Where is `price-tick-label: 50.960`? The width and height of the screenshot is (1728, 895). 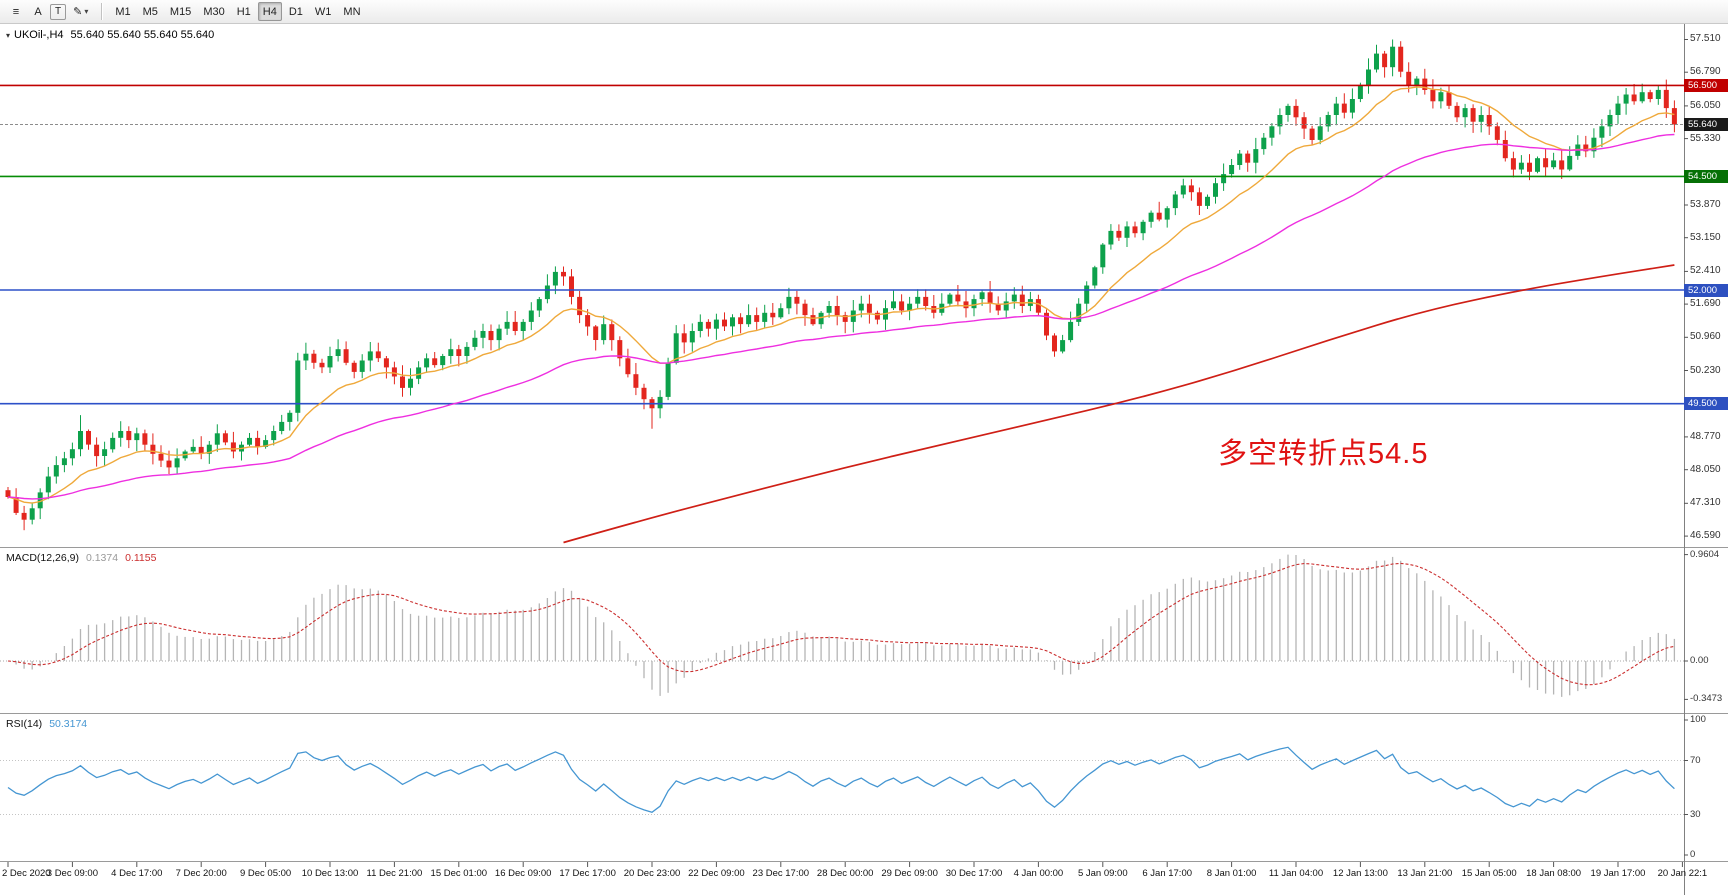 price-tick-label: 50.960 is located at coordinates (1705, 337).